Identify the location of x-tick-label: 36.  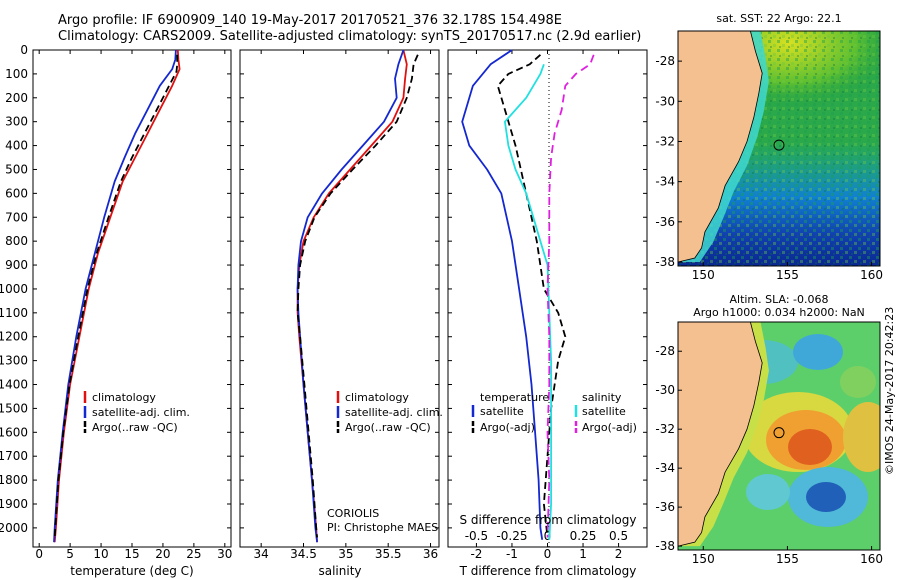
(430, 554).